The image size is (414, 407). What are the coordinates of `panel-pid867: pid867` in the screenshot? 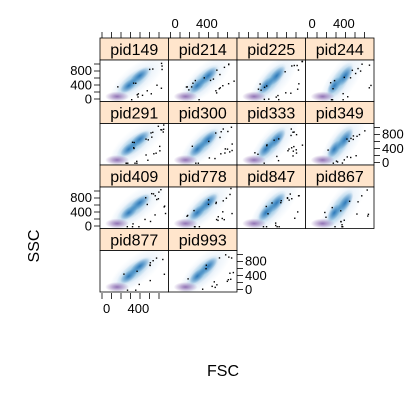 It's located at (340, 196).